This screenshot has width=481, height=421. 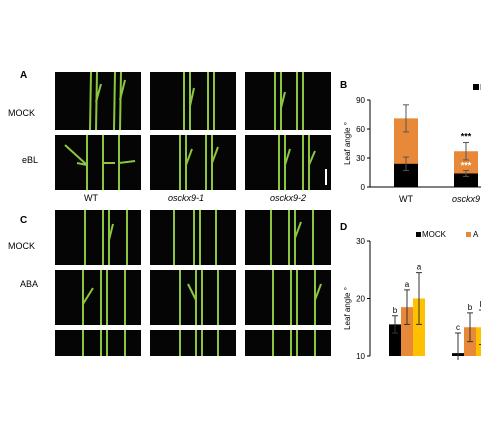 I want to click on x-tick-label: osckx9, so click(x=466, y=199).